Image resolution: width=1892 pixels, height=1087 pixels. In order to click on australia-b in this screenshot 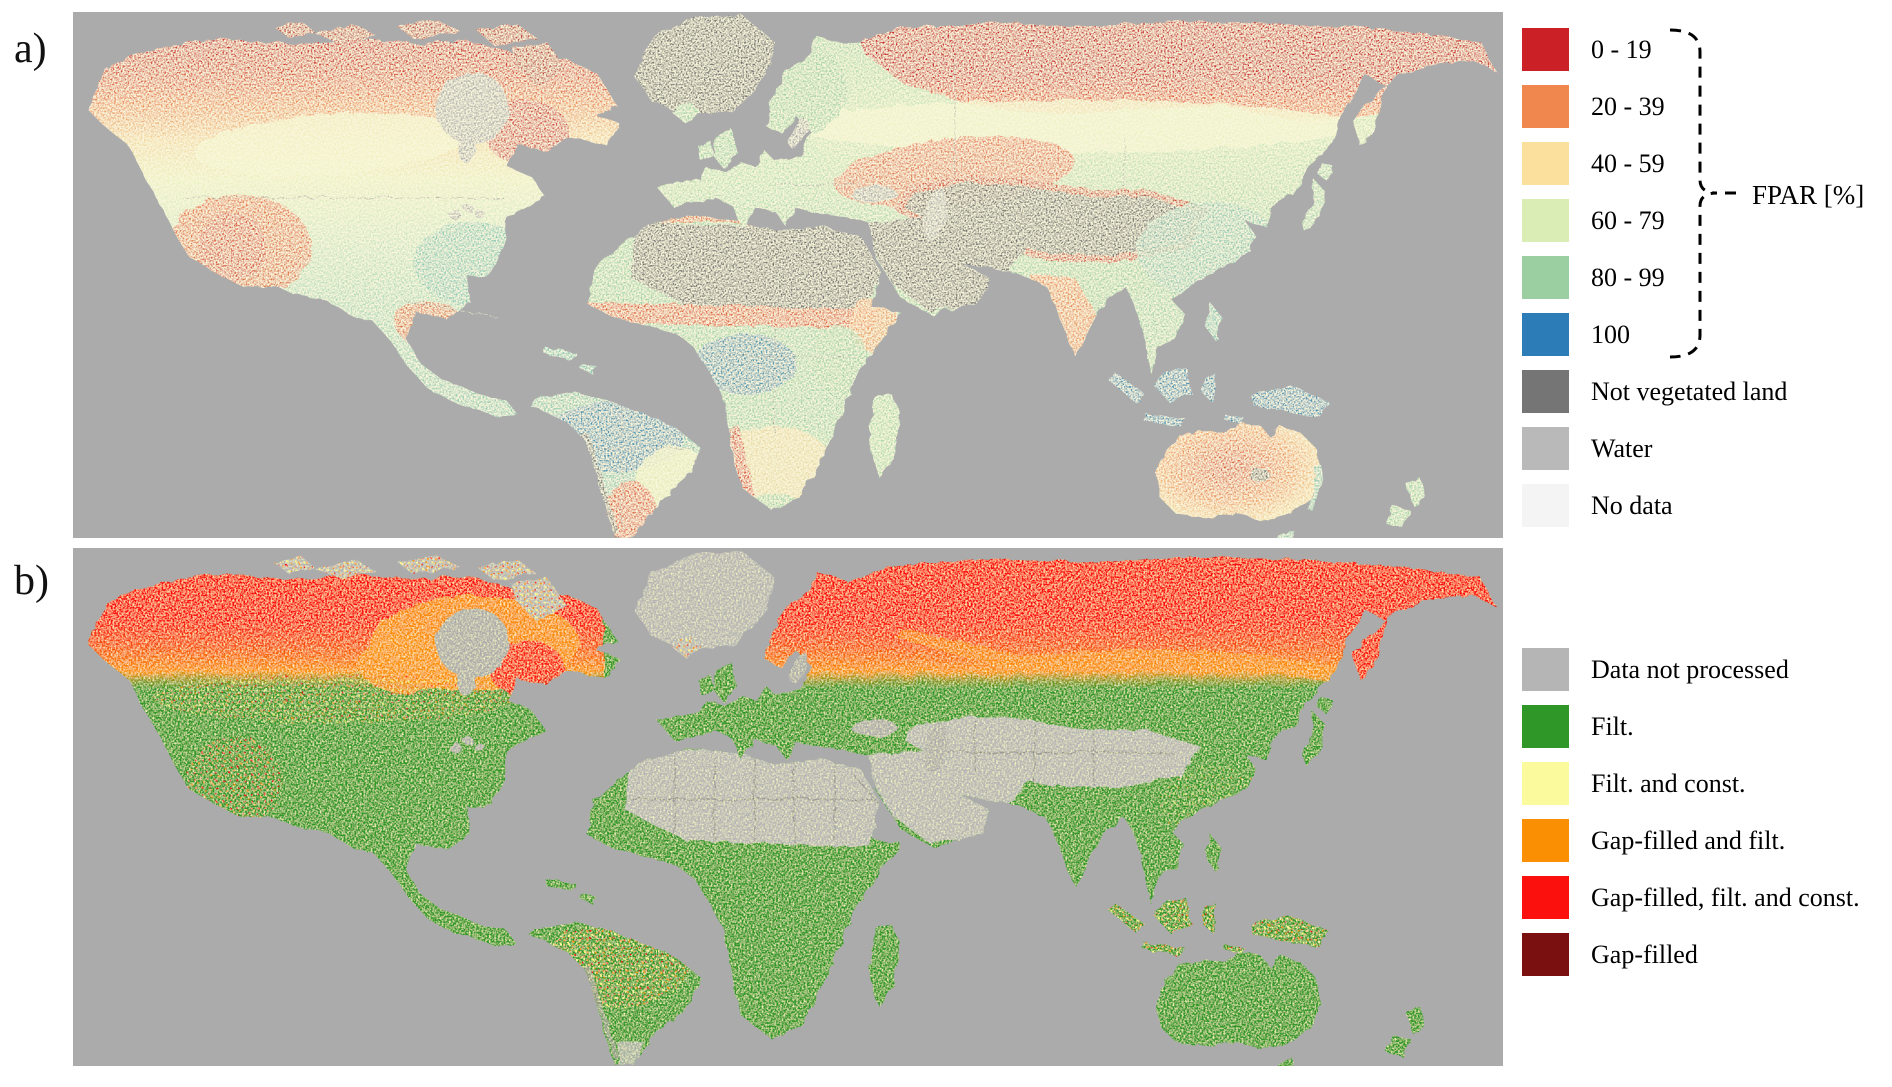, I will do `click(1236, 999)`.